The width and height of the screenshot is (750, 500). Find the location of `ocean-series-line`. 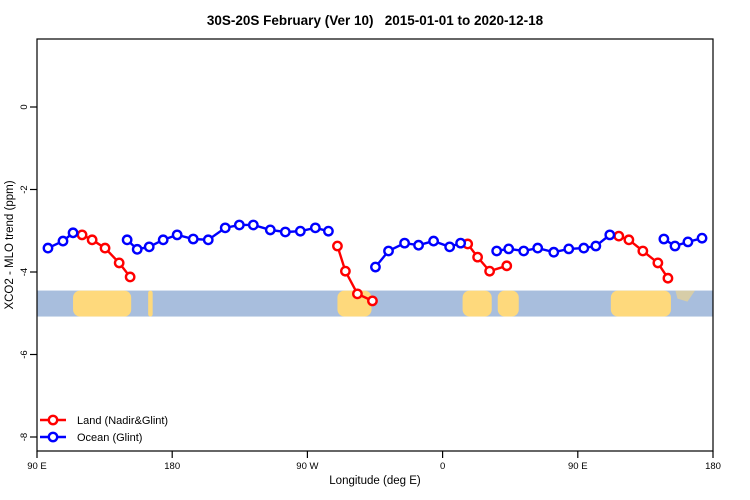

ocean-series-line is located at coordinates (683, 242).